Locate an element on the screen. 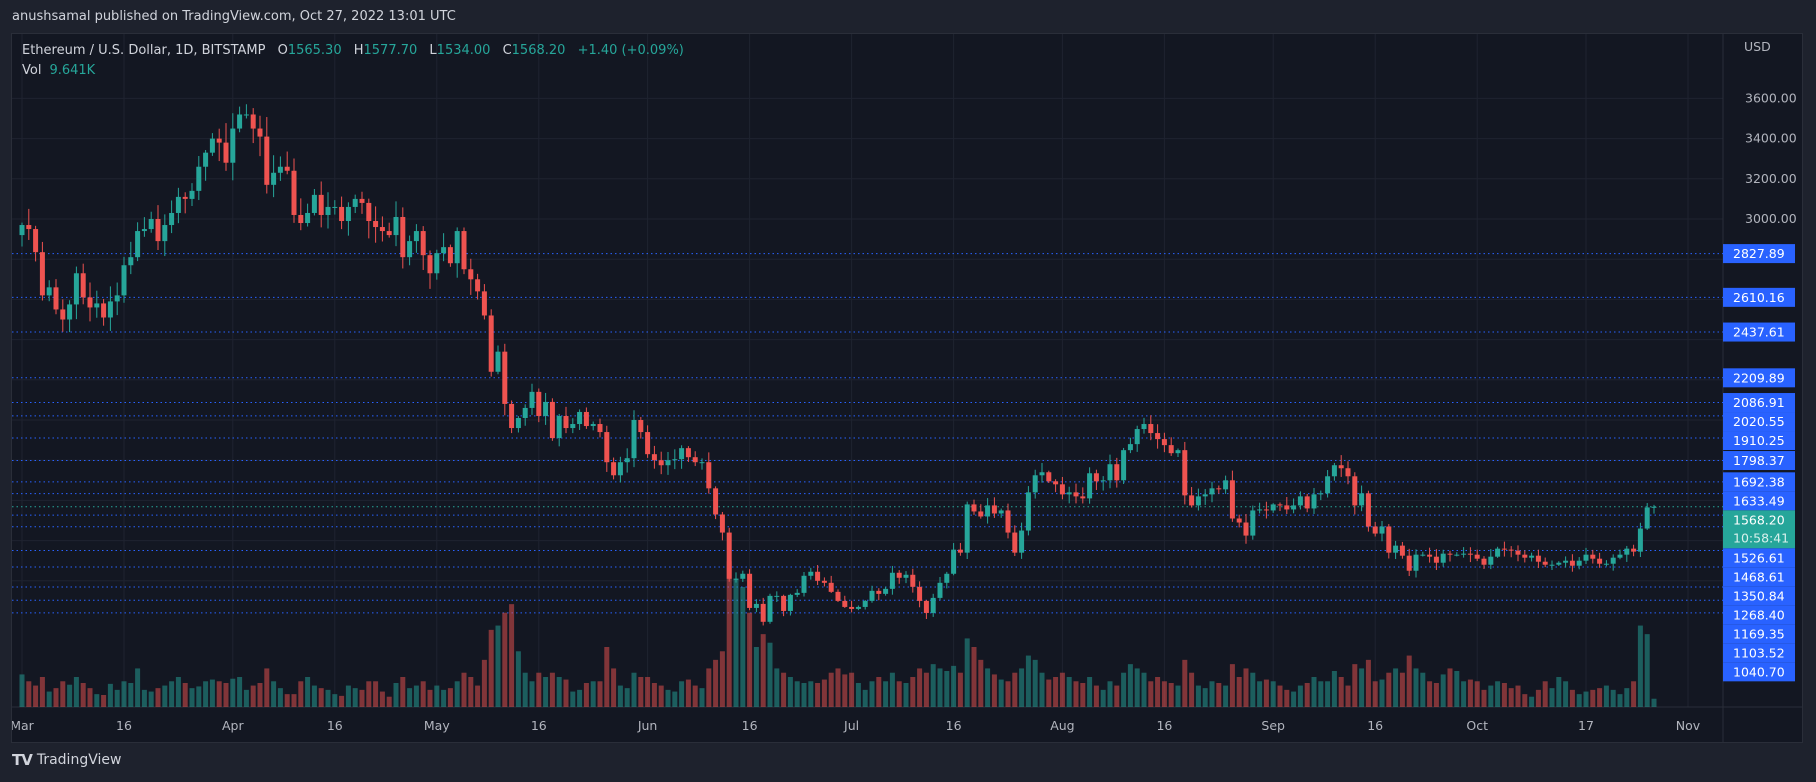 The height and width of the screenshot is (782, 1816). price-label-text: 1169.35 is located at coordinates (1759, 633).